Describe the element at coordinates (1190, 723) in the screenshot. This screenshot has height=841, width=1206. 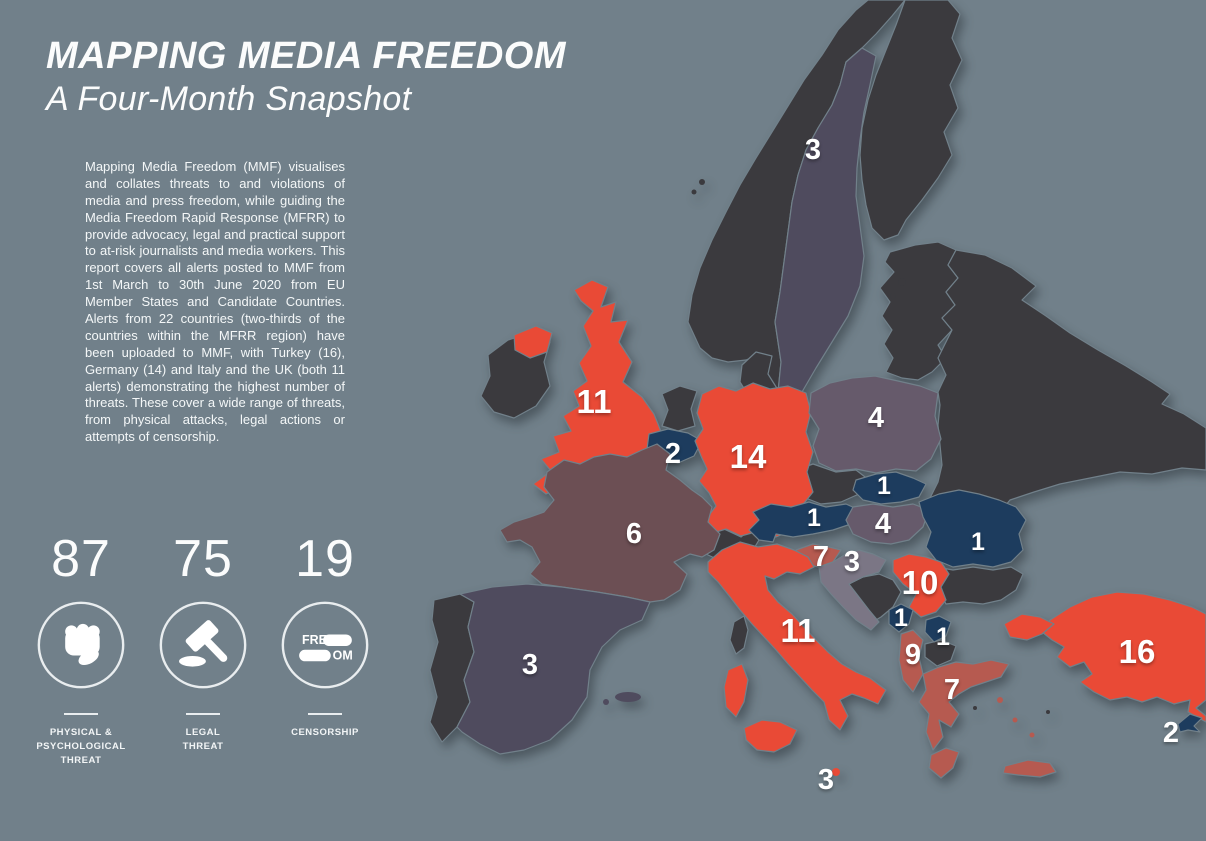
I see `country-cyprus` at that location.